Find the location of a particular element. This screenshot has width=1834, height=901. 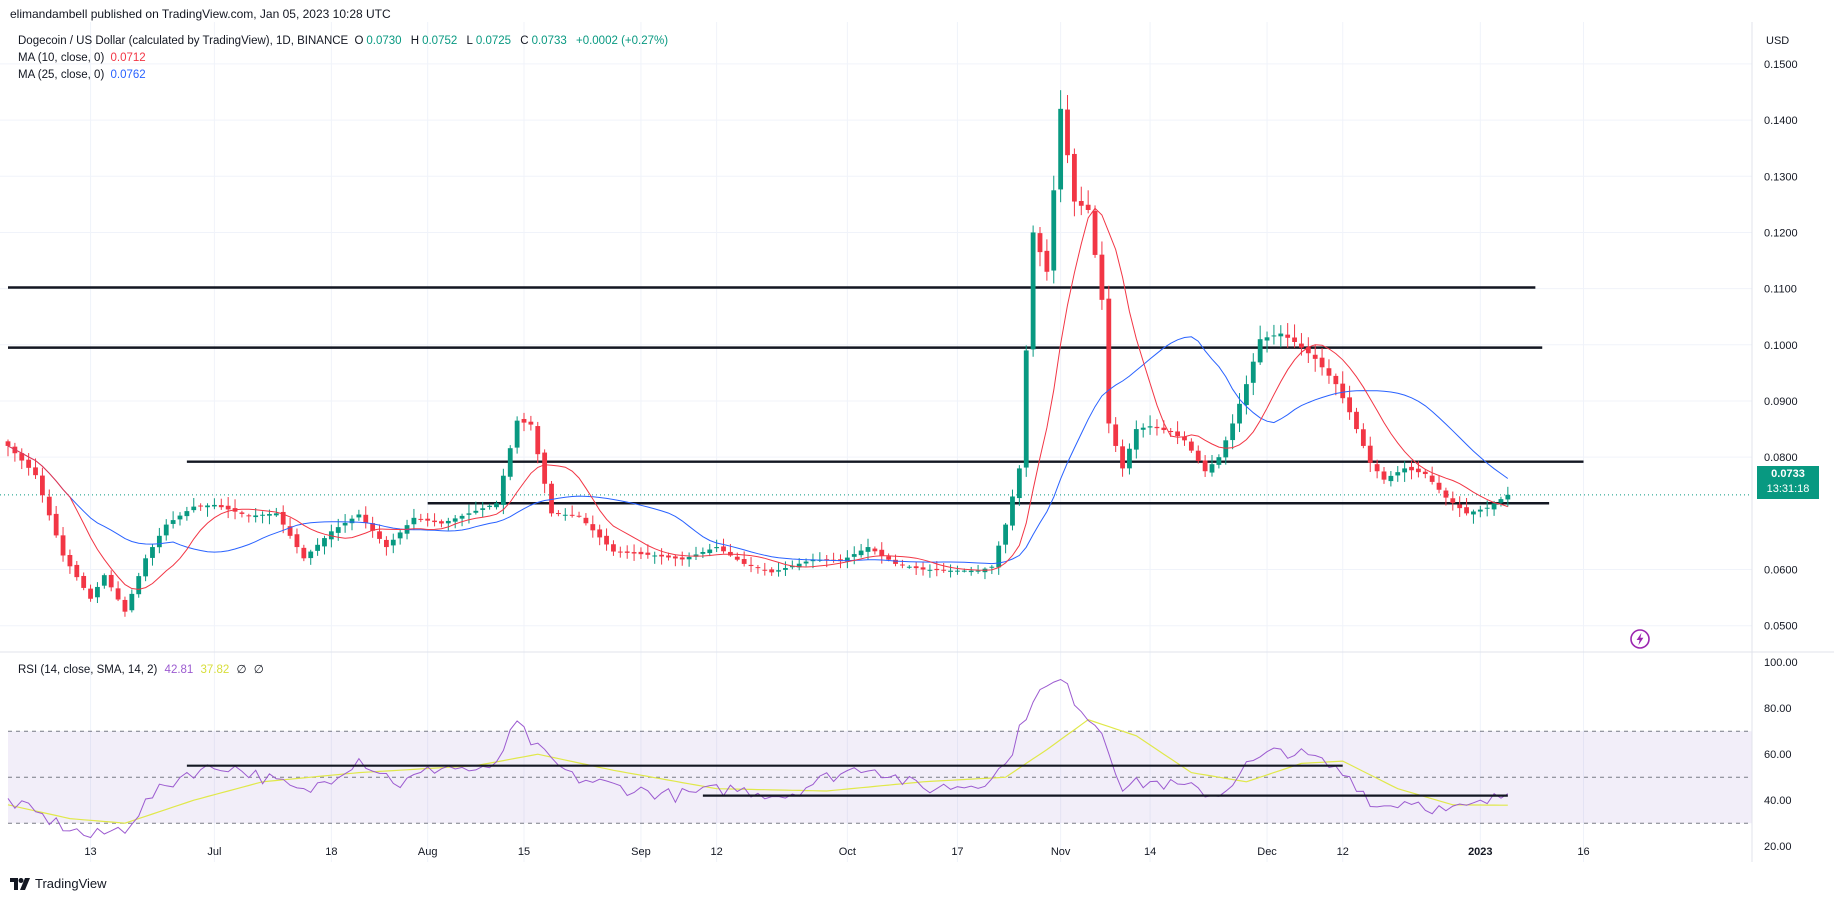

flash-icon is located at coordinates (1640, 639).